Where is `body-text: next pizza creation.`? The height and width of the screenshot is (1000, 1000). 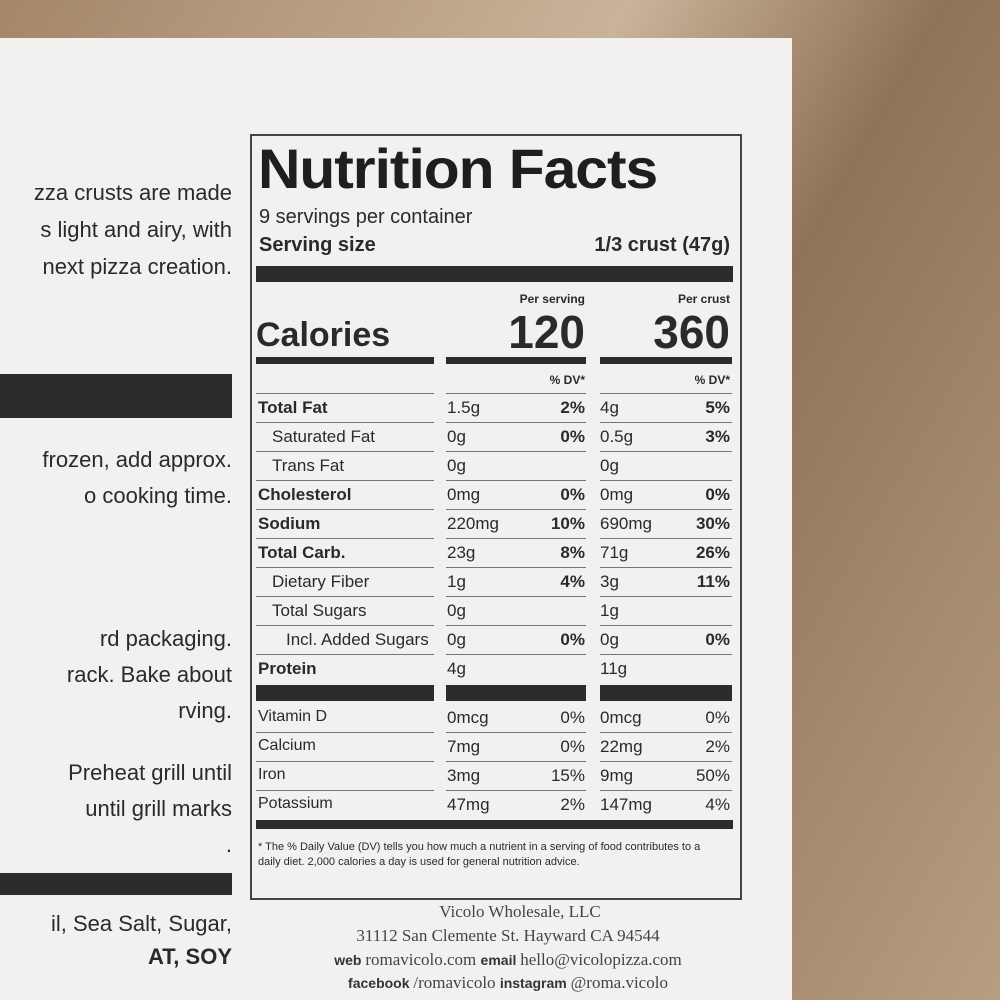
body-text: next pizza creation. is located at coordinates (137, 266).